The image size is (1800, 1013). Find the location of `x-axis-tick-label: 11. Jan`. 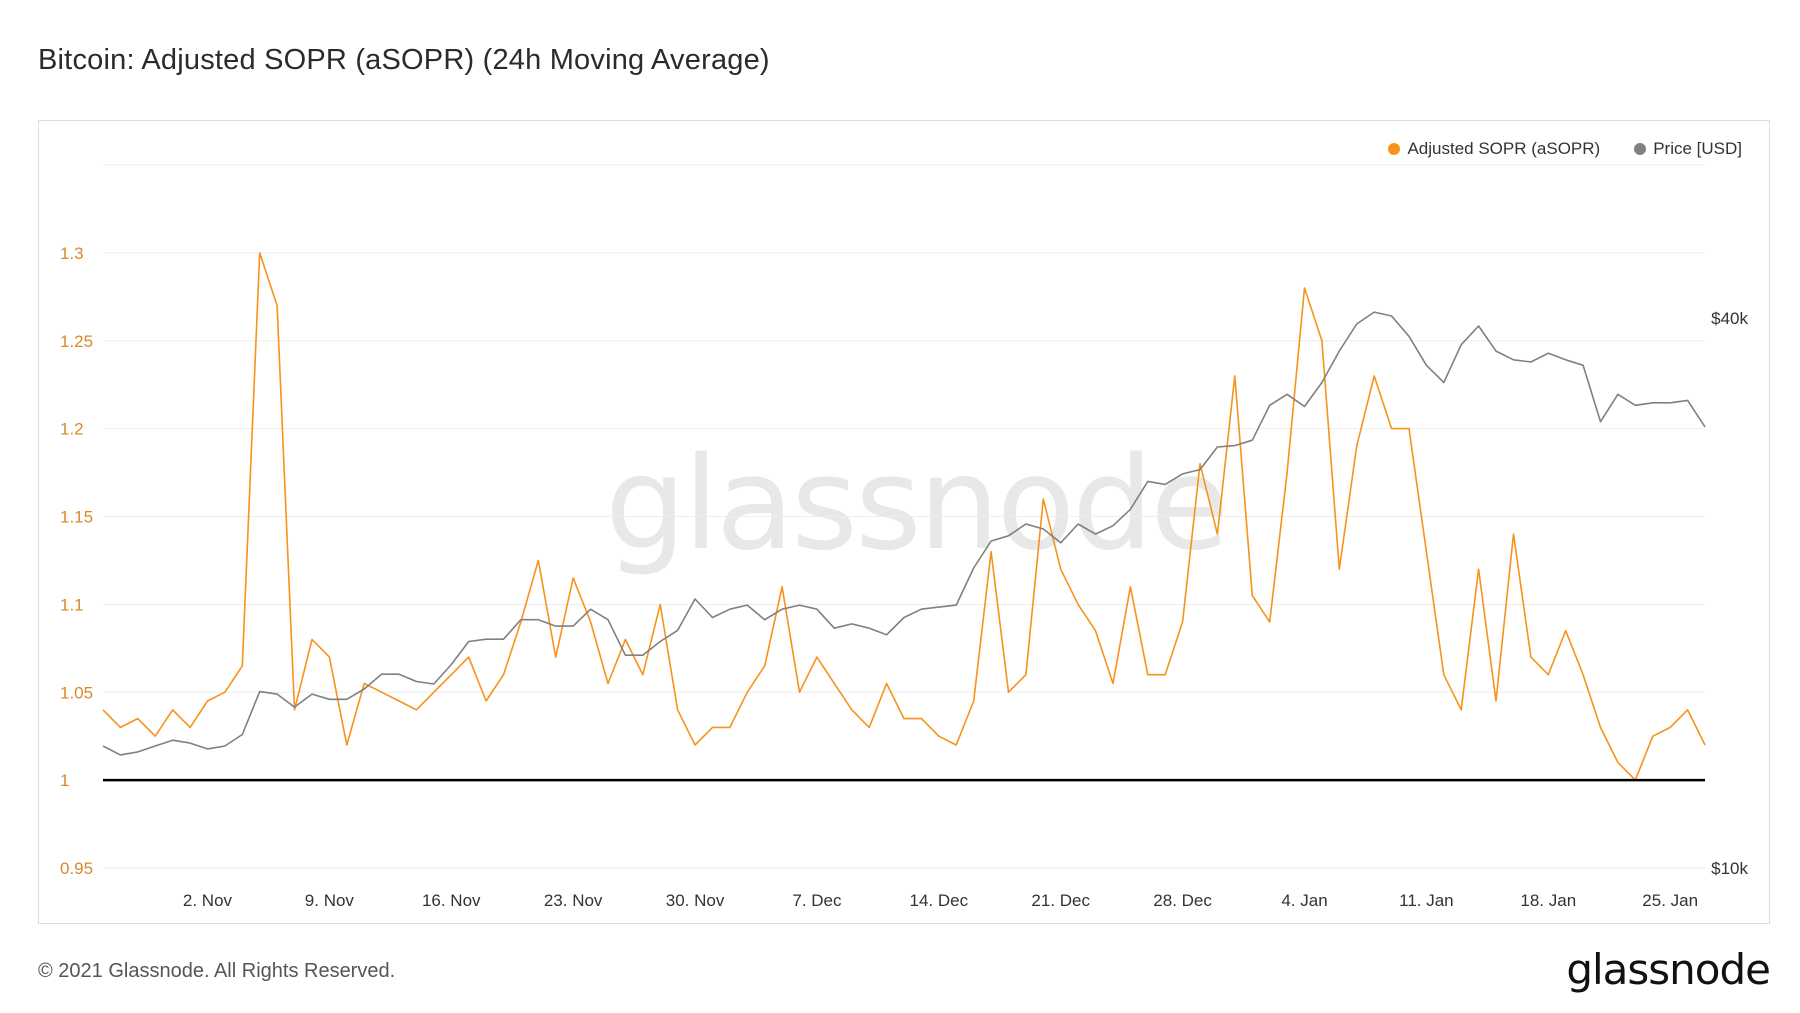

x-axis-tick-label: 11. Jan is located at coordinates (1426, 900).